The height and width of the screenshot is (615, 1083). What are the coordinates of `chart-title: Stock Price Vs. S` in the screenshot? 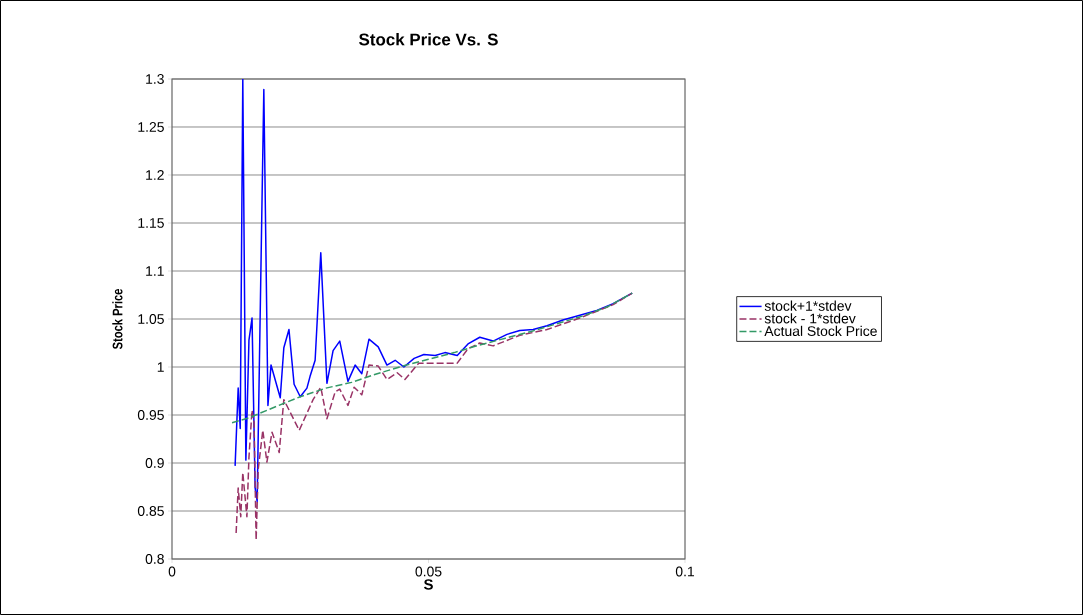 It's located at (428, 39).